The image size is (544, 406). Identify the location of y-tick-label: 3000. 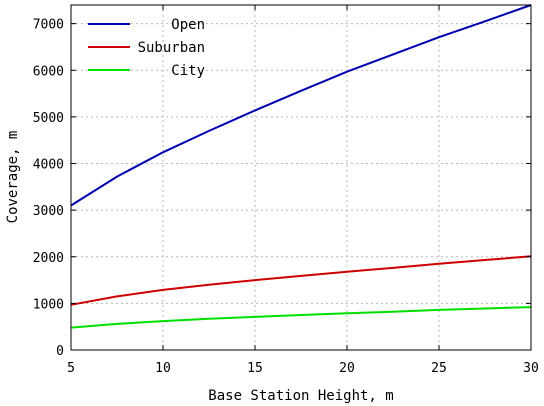
(48, 211).